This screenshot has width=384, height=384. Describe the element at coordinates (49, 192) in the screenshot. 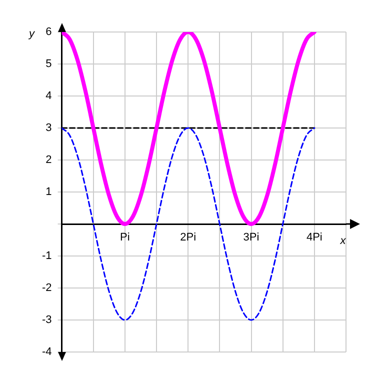

I see `y-tick-label: 1` at that location.